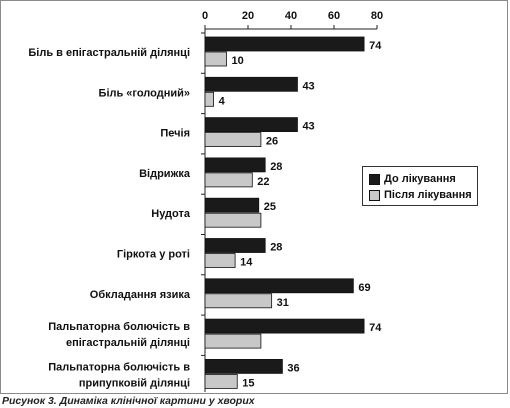 The width and height of the screenshot is (510, 408). I want to click on legend-item-before: До лікування, so click(423, 179).